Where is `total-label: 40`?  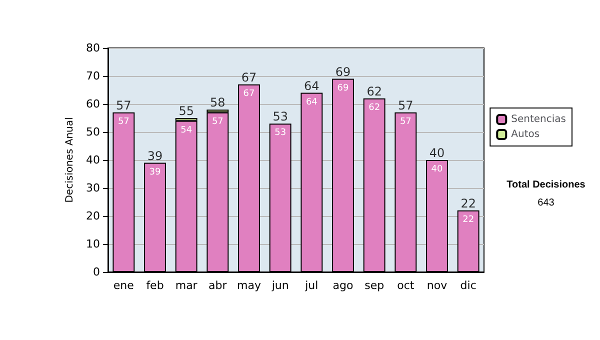 total-label: 40 is located at coordinates (437, 153).